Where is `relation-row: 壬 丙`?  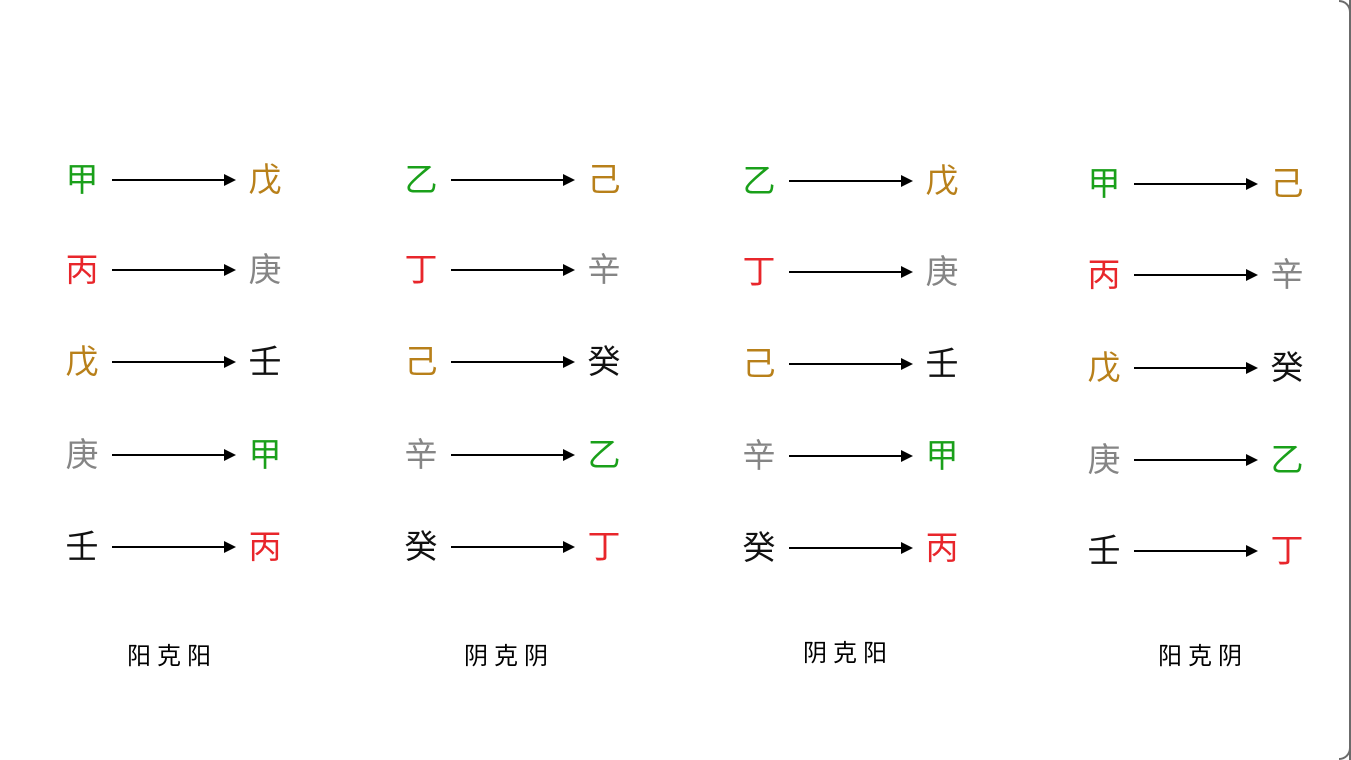 relation-row: 壬 丙 is located at coordinates (192, 547).